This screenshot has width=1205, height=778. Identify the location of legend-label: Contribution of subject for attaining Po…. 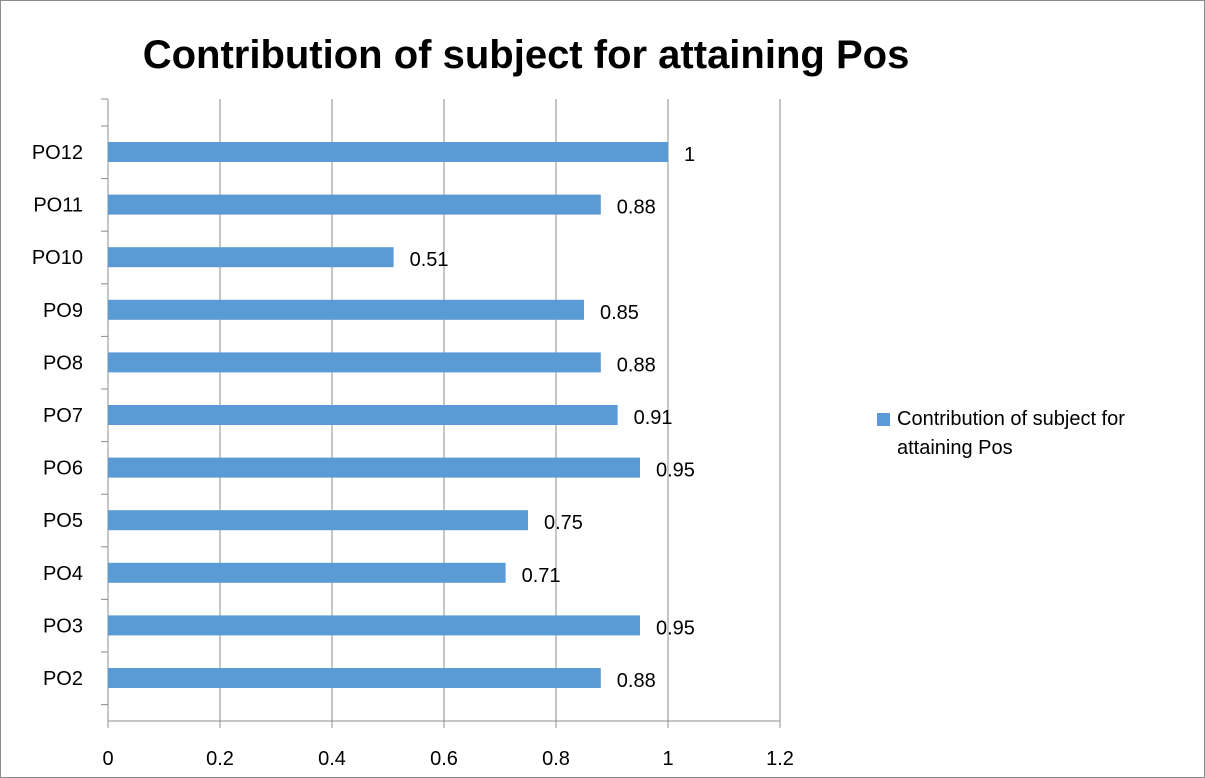
(1011, 433).